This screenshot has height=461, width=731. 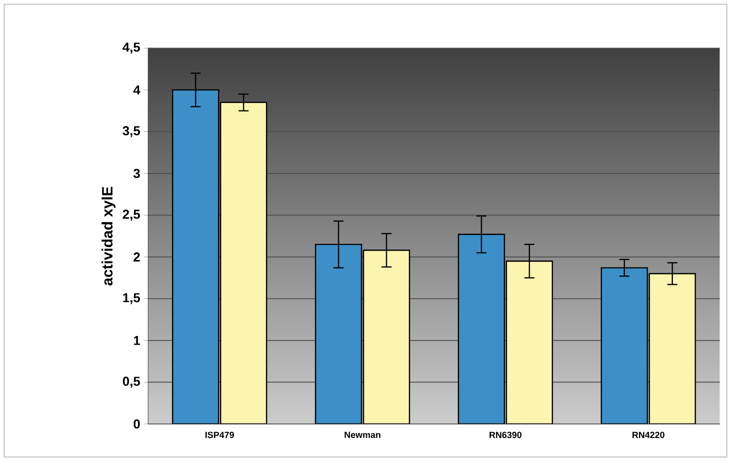 What do you see at coordinates (137, 257) in the screenshot?
I see `y-tick-label: 2` at bounding box center [137, 257].